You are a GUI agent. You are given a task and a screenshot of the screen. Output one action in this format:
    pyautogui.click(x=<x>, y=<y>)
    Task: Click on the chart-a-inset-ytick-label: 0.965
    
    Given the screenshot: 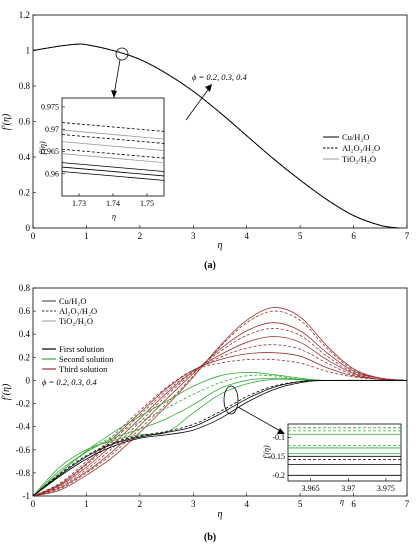 What is the action you would take?
    pyautogui.click(x=50, y=151)
    